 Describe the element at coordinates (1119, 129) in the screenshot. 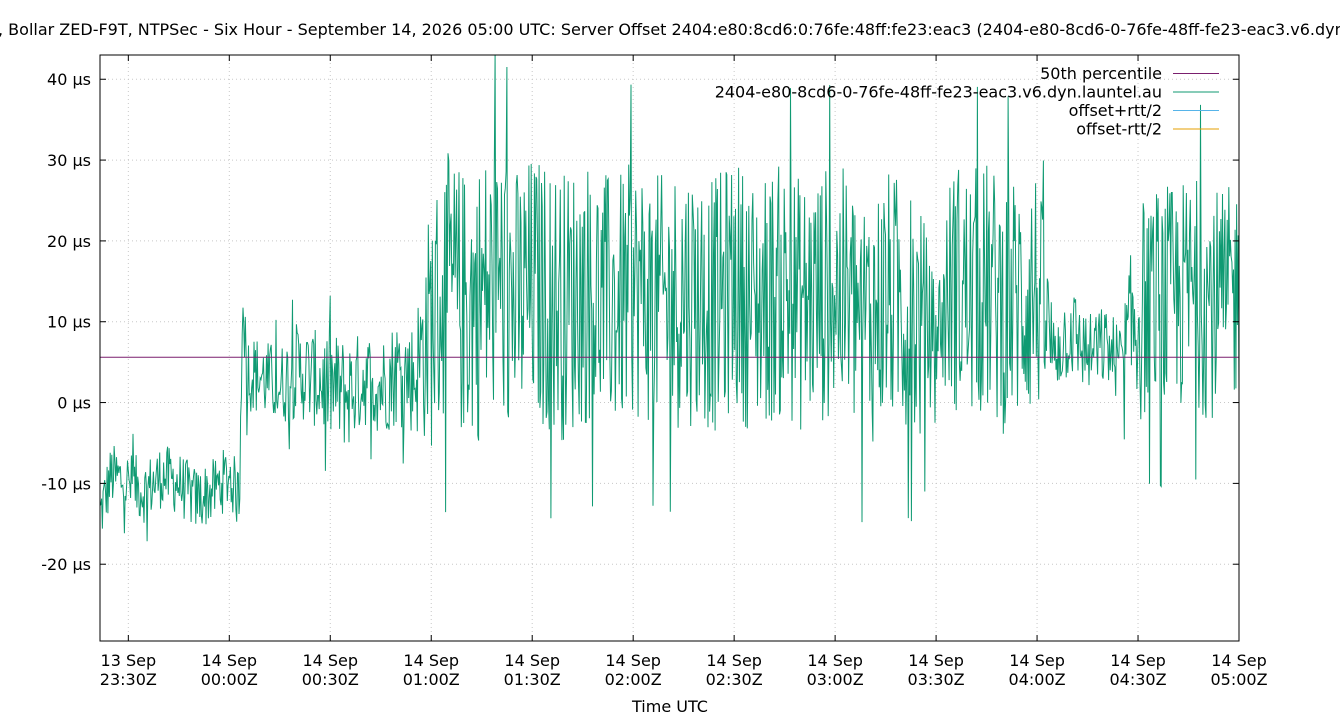

I see `legend-offset-minus-rtt-label: offset-rtt/2` at that location.